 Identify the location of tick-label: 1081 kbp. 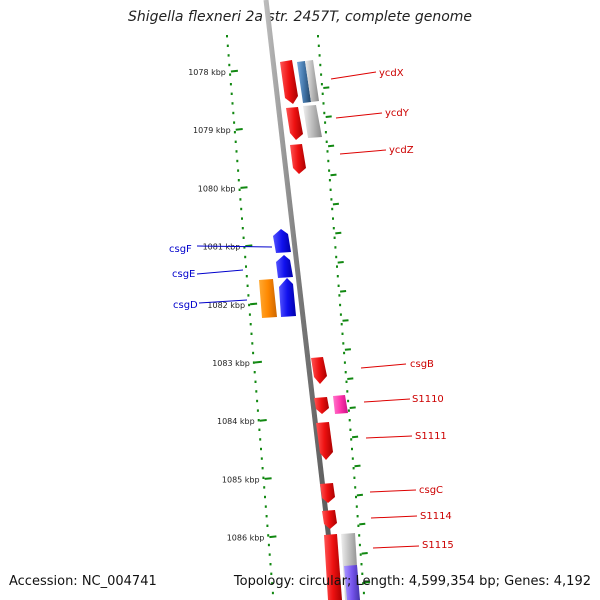
(222, 247).